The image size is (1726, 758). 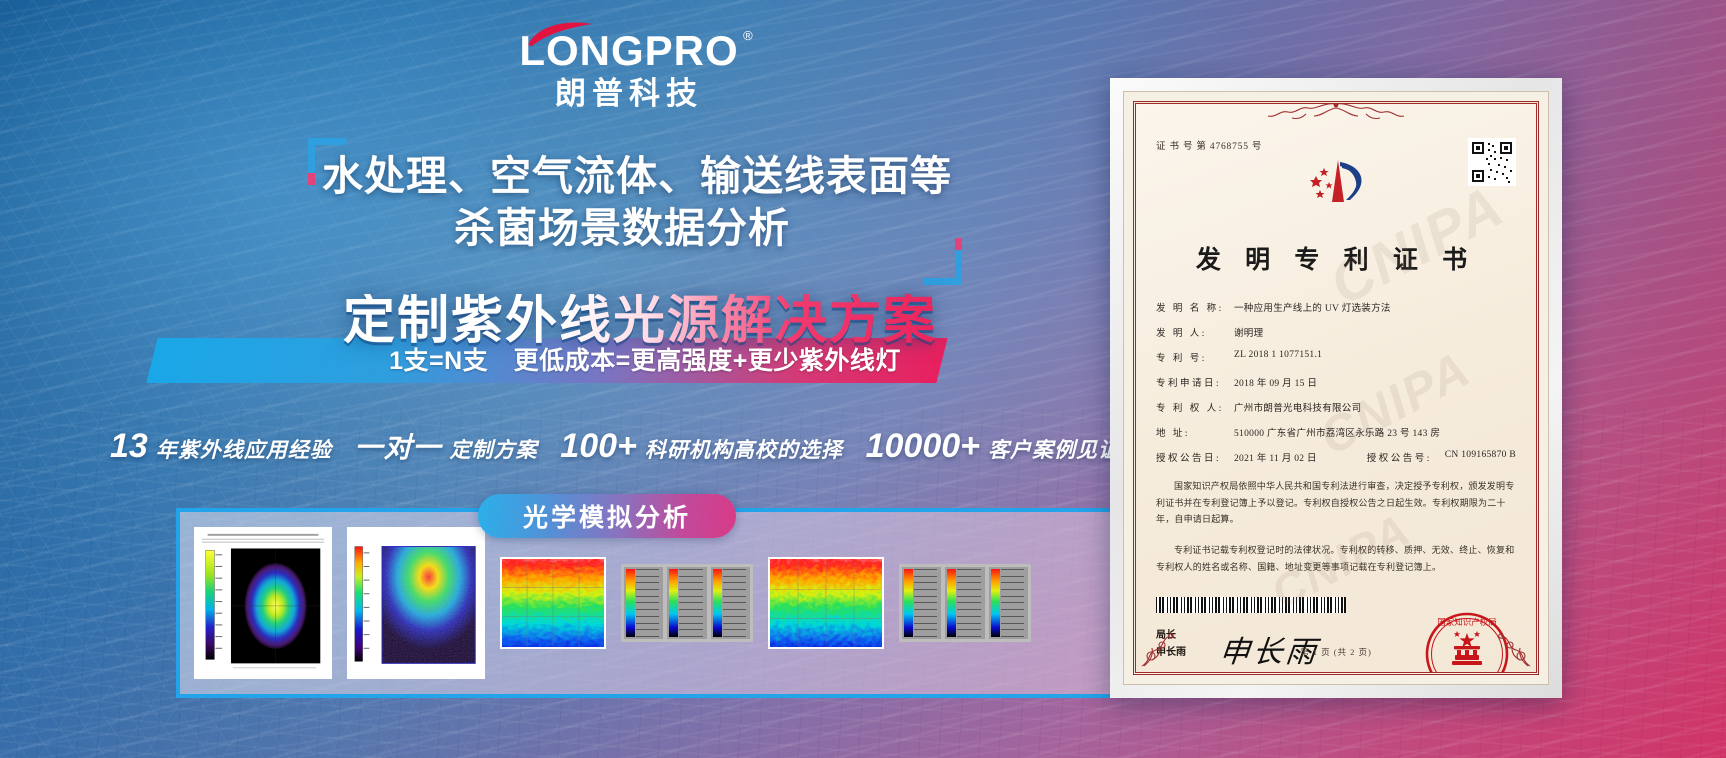 What do you see at coordinates (1399, 459) in the screenshot?
I see `grant-number-key: 授权公告号:` at bounding box center [1399, 459].